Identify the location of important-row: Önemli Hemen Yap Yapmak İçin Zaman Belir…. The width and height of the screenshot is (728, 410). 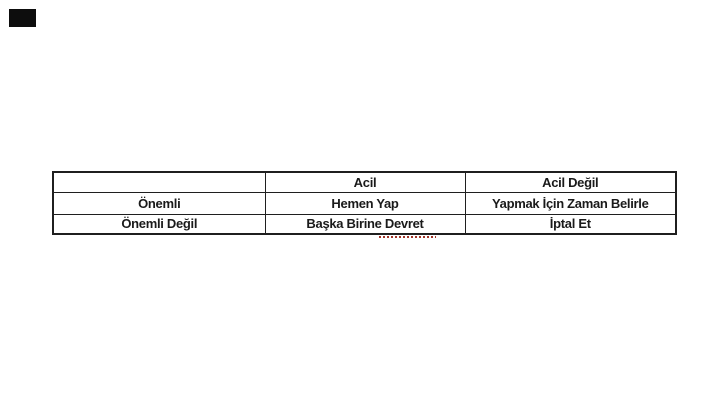
(364, 203).